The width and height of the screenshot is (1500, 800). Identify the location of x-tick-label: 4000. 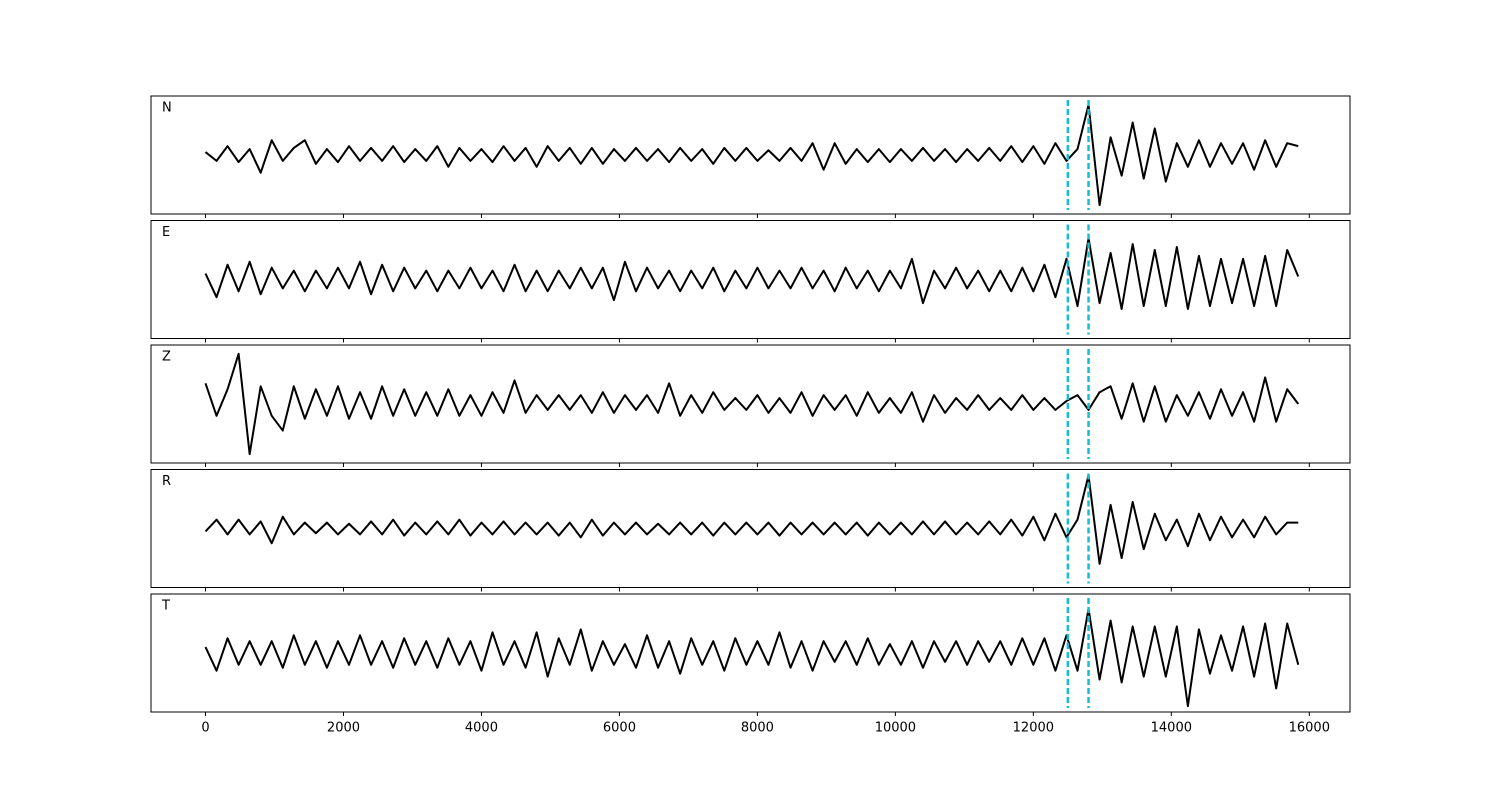
(481, 728).